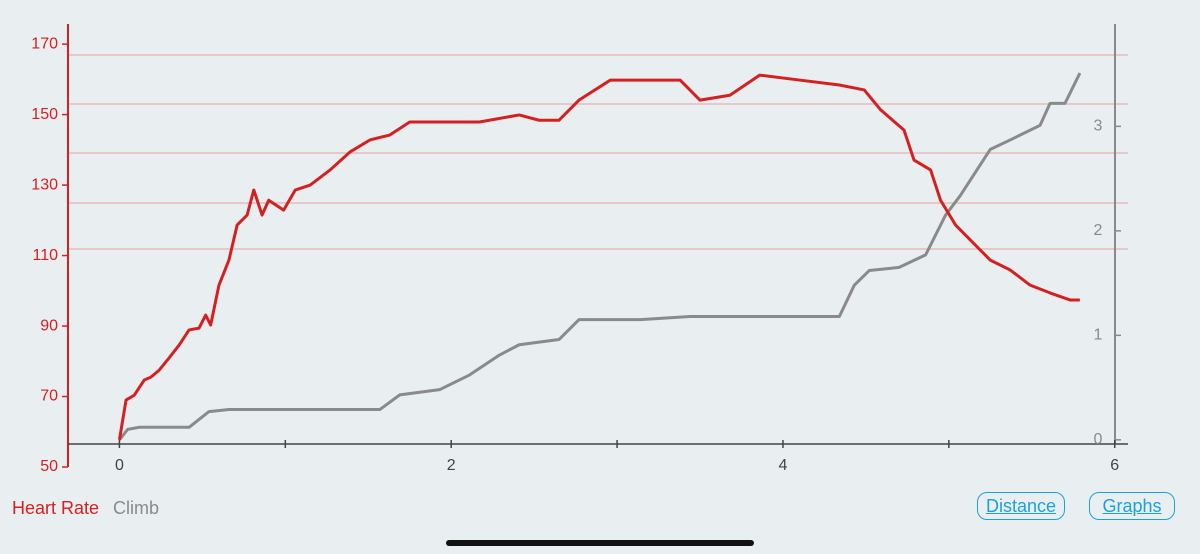  Describe the element at coordinates (1098, 230) in the screenshot. I see `y2-tick-label: 2` at that location.